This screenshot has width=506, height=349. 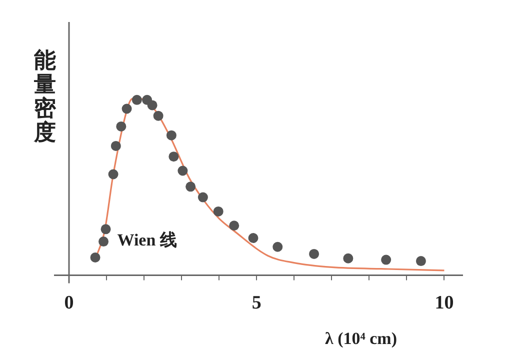 I want to click on x-tick-label: 0, so click(x=69, y=303).